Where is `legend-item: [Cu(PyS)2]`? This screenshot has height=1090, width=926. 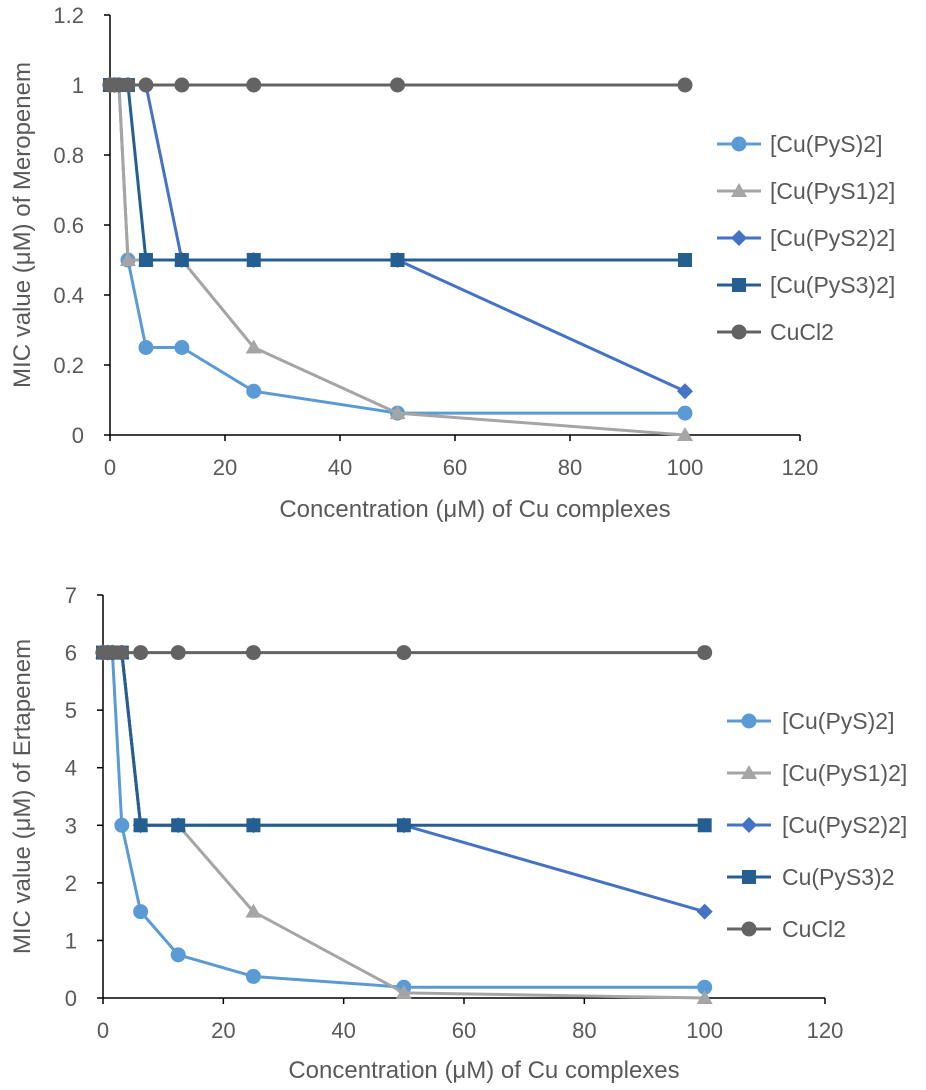
legend-item: [Cu(PyS)2] is located at coordinates (810, 721).